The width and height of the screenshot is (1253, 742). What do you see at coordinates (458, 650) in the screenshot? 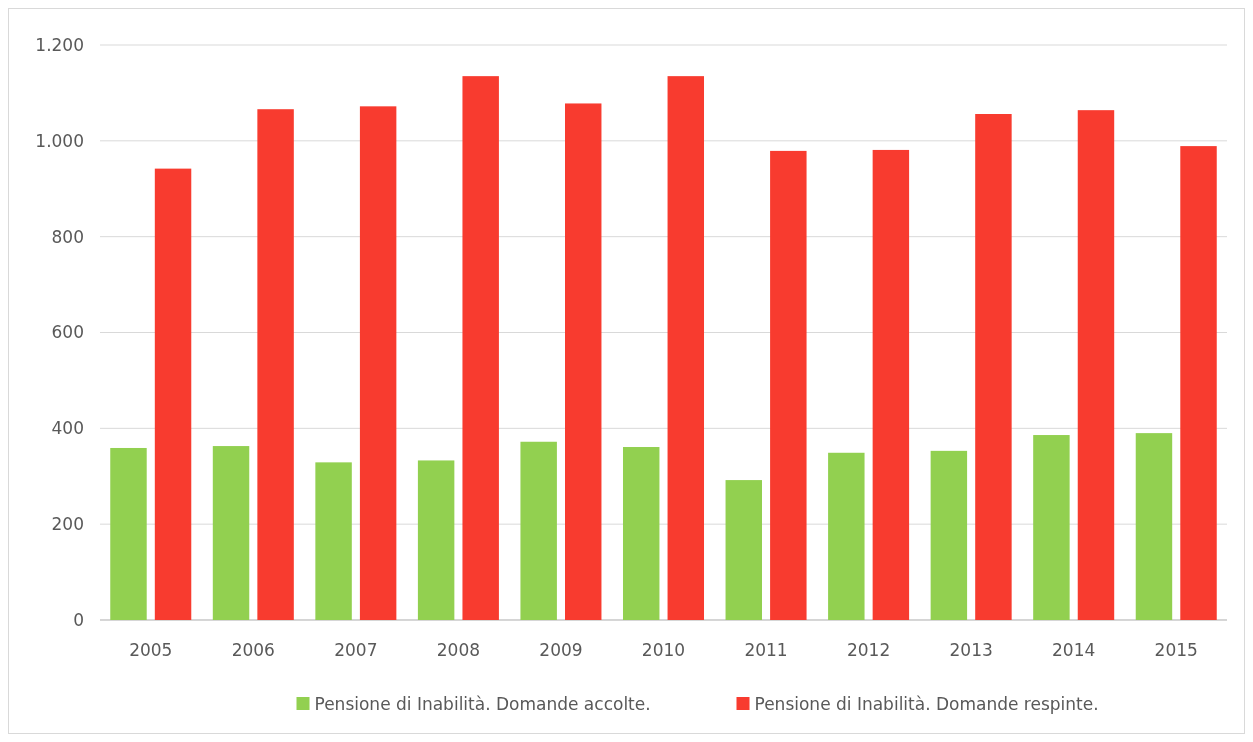
I see `x-tick-label: 2008` at bounding box center [458, 650].